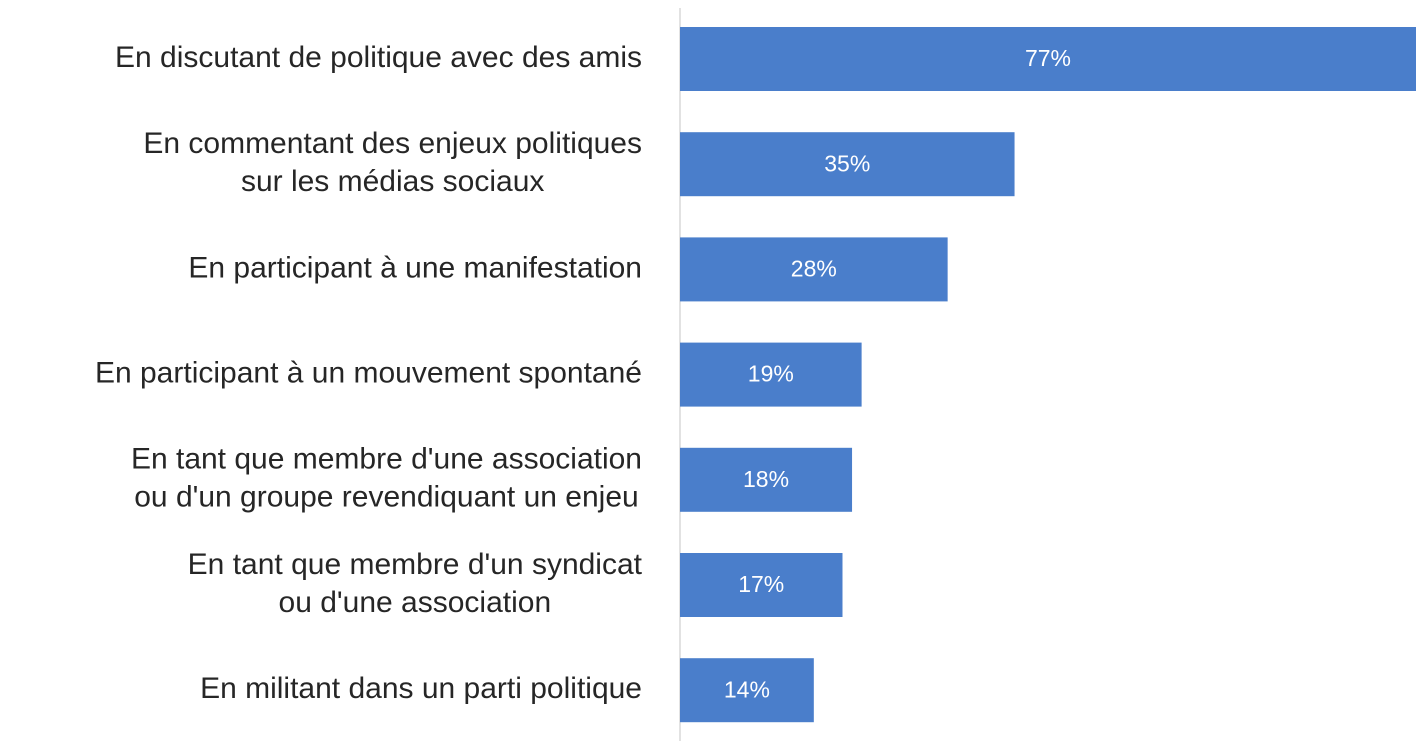  What do you see at coordinates (368, 373) in the screenshot?
I see `category-label: En participant à un mouvement spontané` at bounding box center [368, 373].